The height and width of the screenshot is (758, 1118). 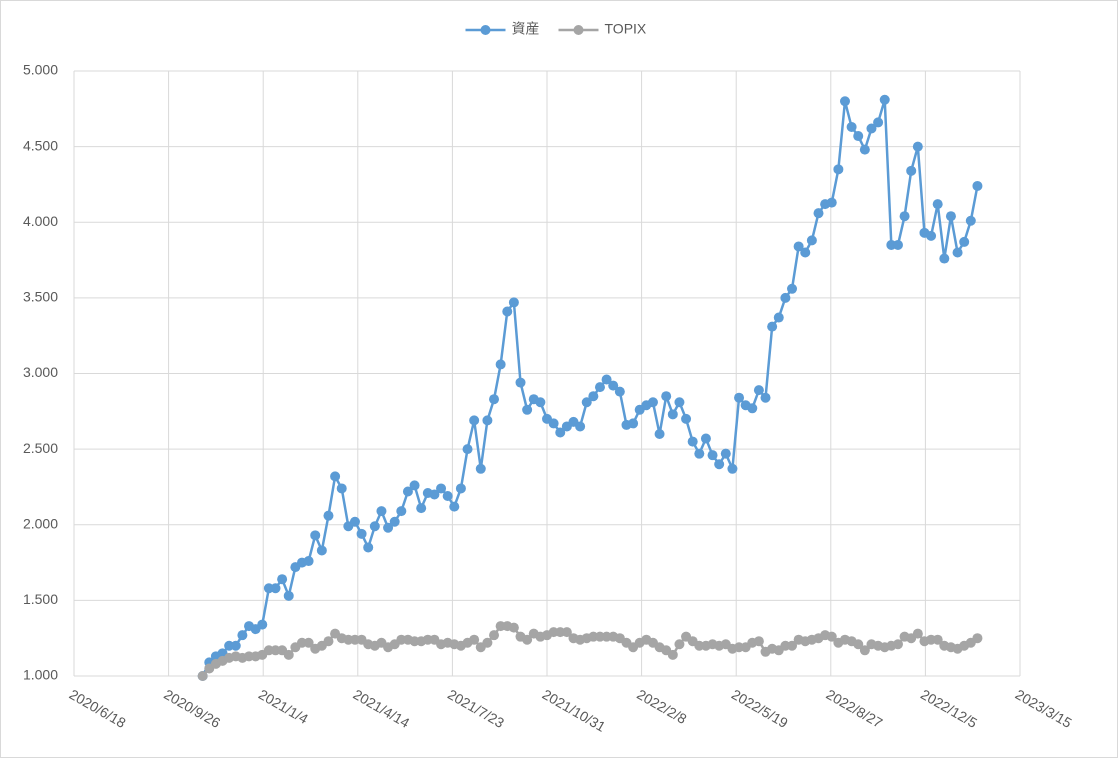 I want to click on legend-label: 資産, so click(x=526, y=29).